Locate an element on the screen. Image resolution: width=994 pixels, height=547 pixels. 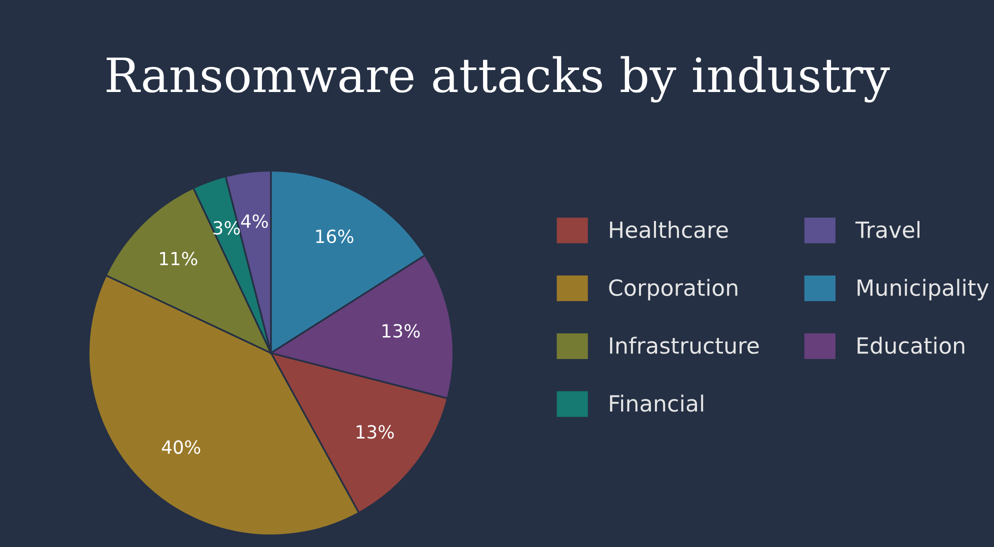
data-label: 40% is located at coordinates (181, 447).